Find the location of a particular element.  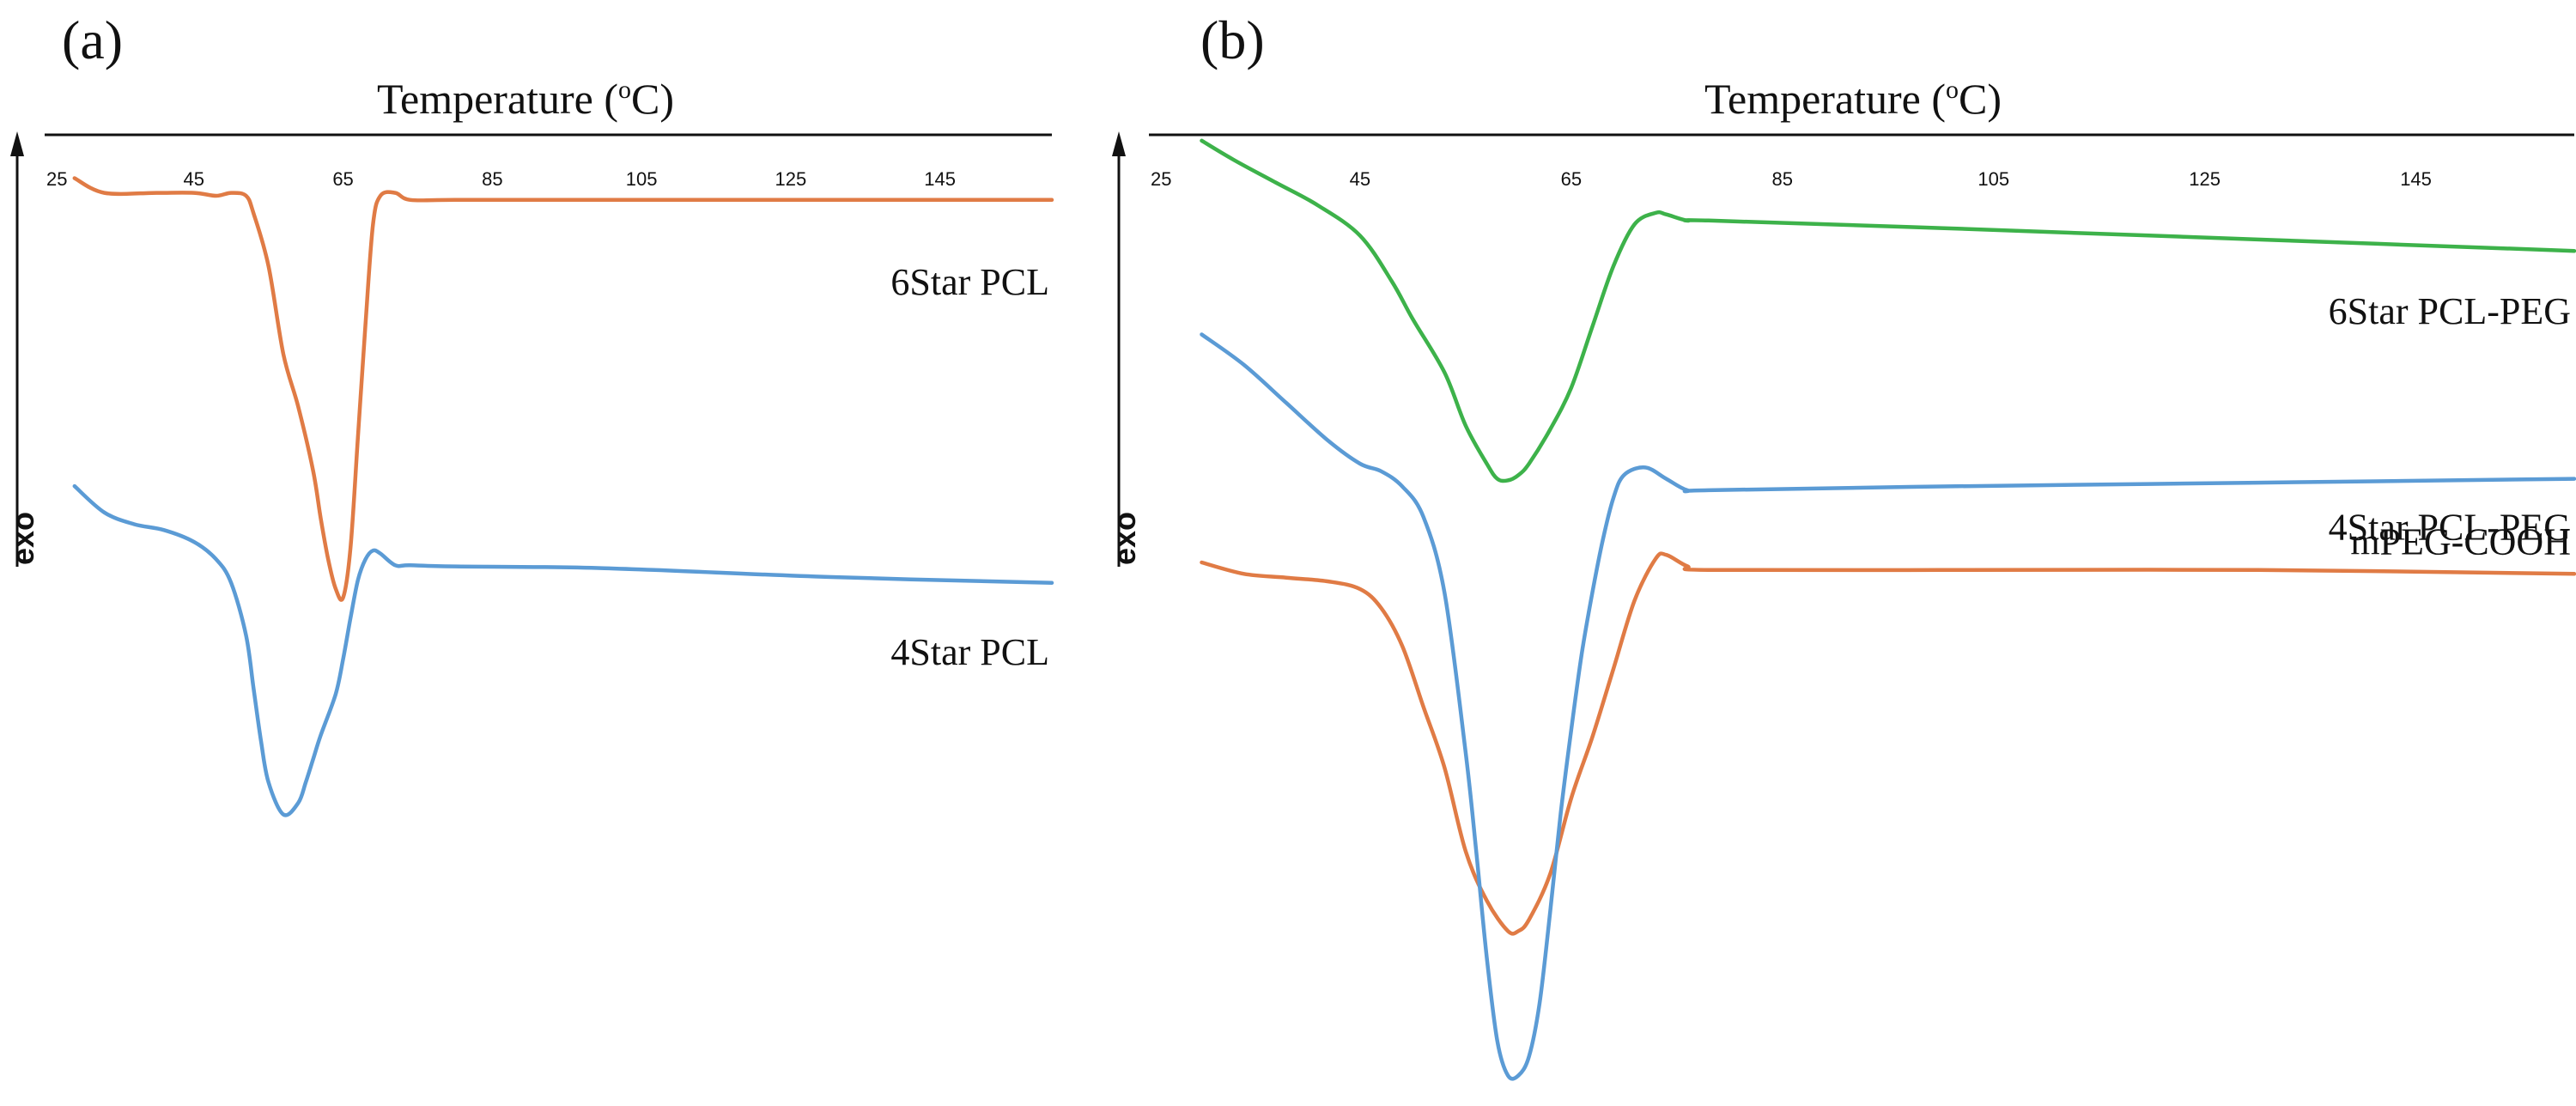

panel-b-tick-label-125: 125 is located at coordinates (2205, 179).